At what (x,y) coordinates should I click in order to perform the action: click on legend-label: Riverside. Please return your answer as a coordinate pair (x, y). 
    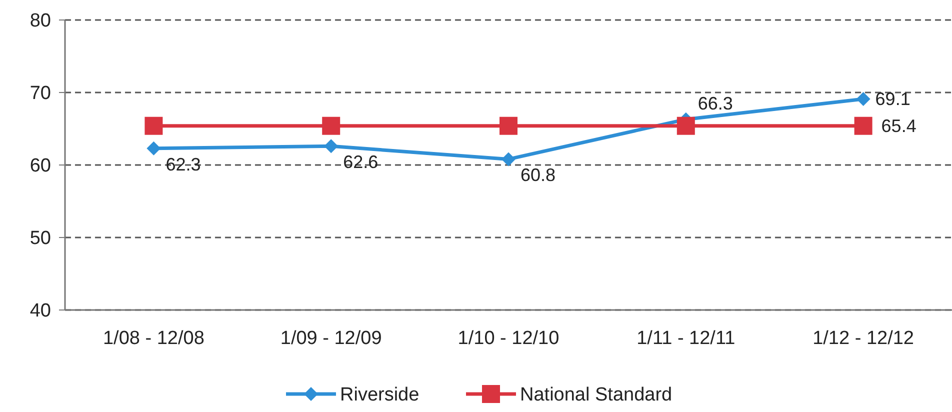
    Looking at the image, I should click on (380, 395).